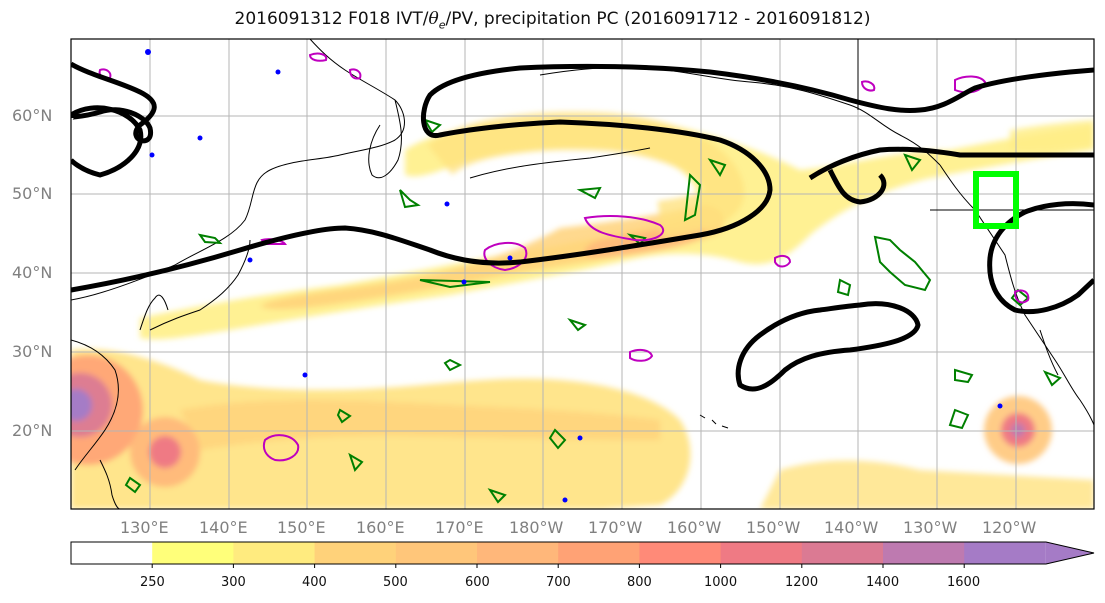 The image size is (1105, 603). I want to click on coast-philippines, so click(110, 484).